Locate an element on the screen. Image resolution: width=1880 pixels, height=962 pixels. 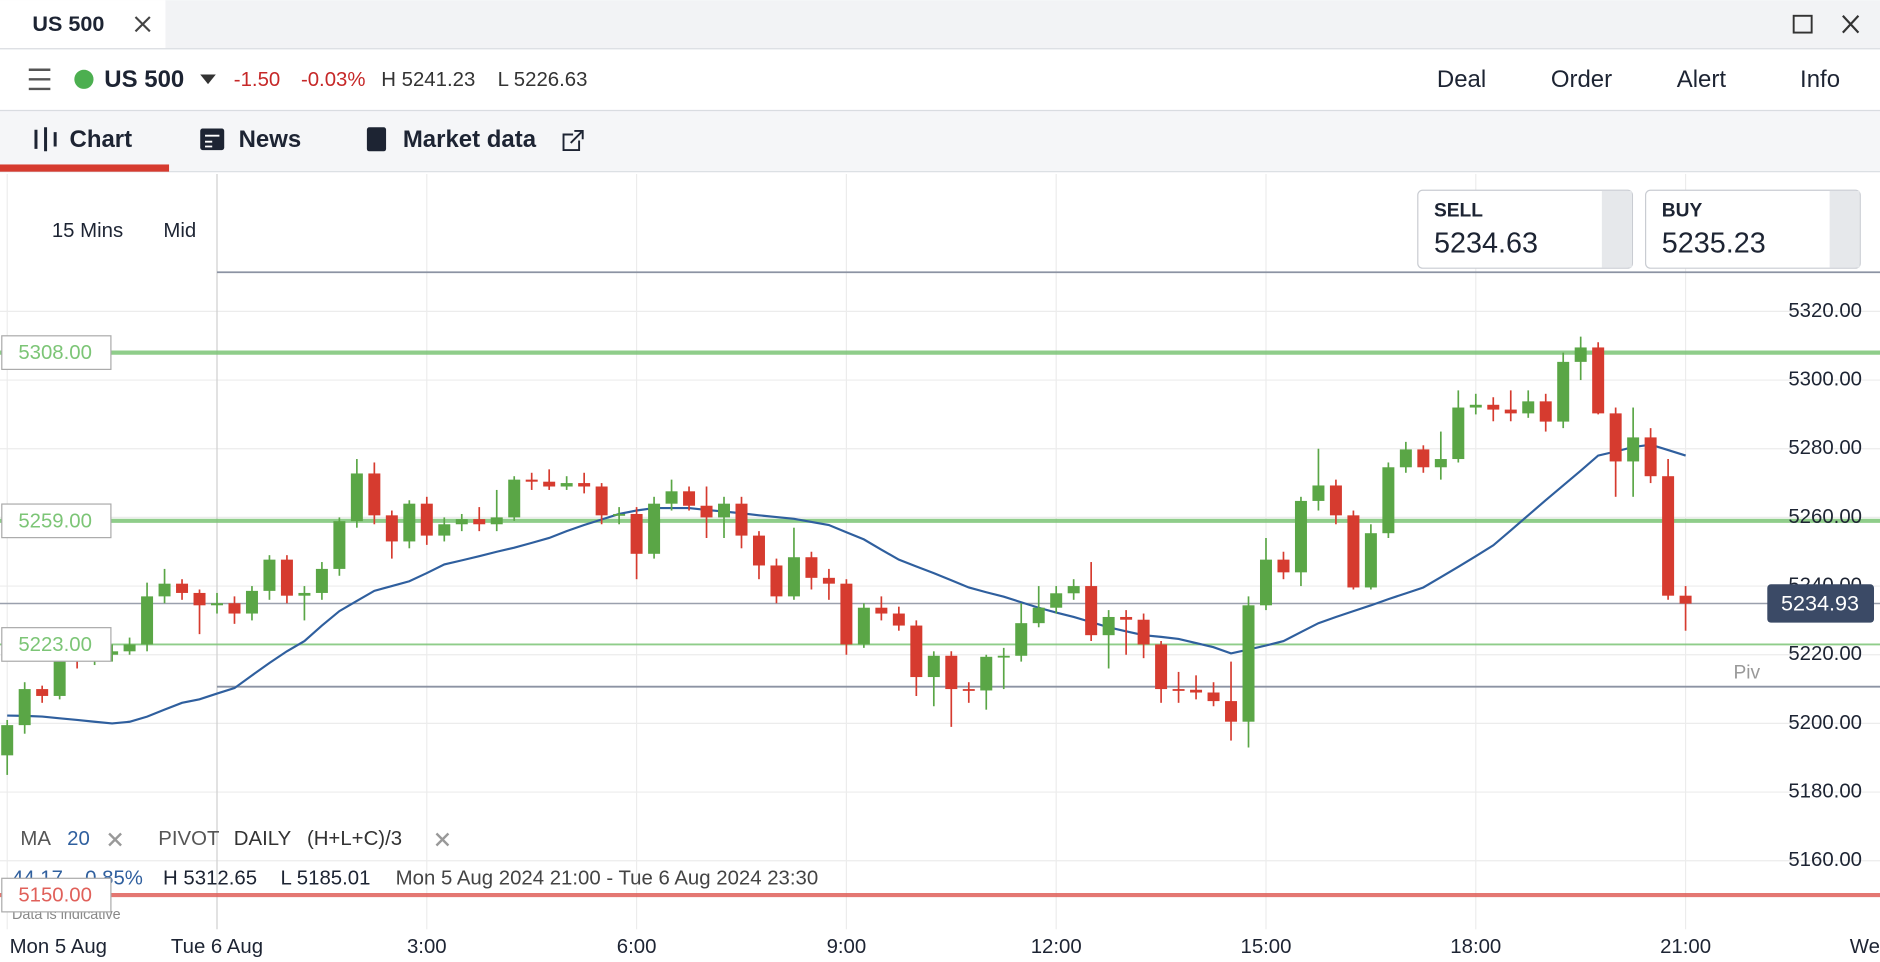
low: L 5226.63 is located at coordinates (543, 80).